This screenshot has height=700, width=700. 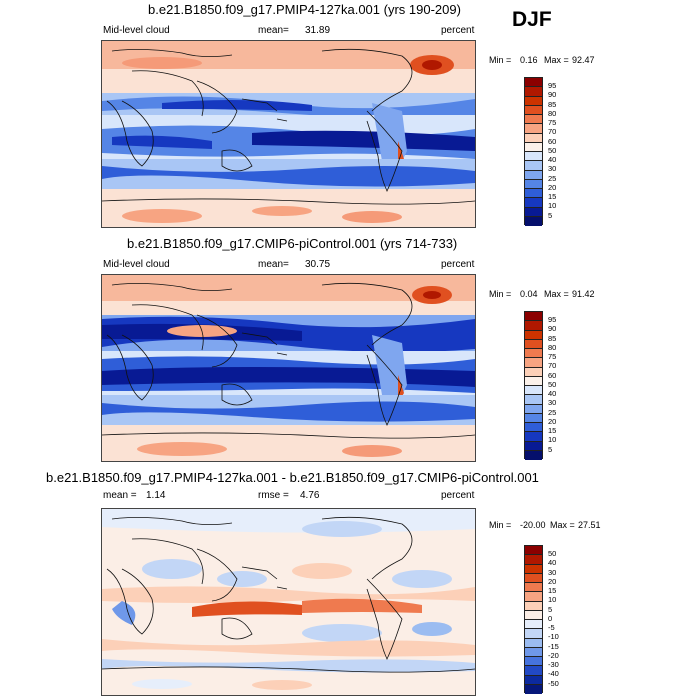 What do you see at coordinates (552, 366) in the screenshot?
I see `colorbar-tick-label: 70` at bounding box center [552, 366].